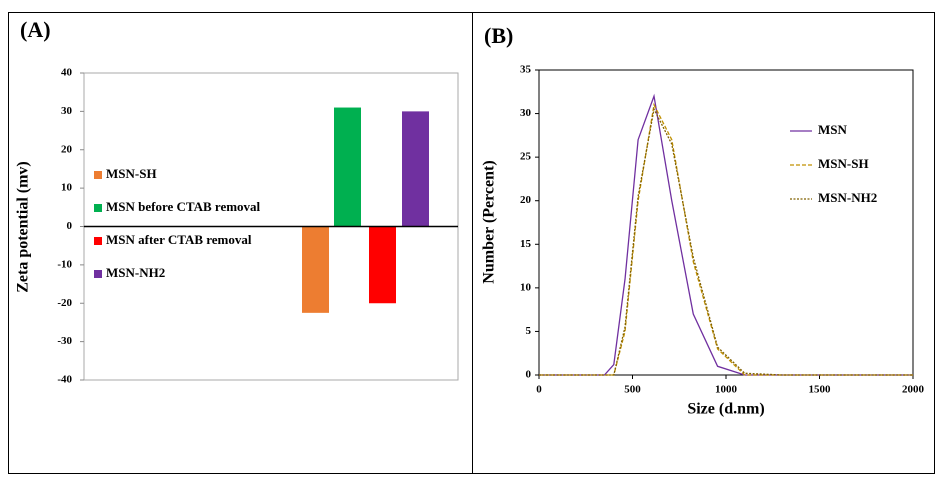 The width and height of the screenshot is (939, 488). What do you see at coordinates (23, 227) in the screenshot?
I see `y-axis-label: Zeta potential (mv)` at bounding box center [23, 227].